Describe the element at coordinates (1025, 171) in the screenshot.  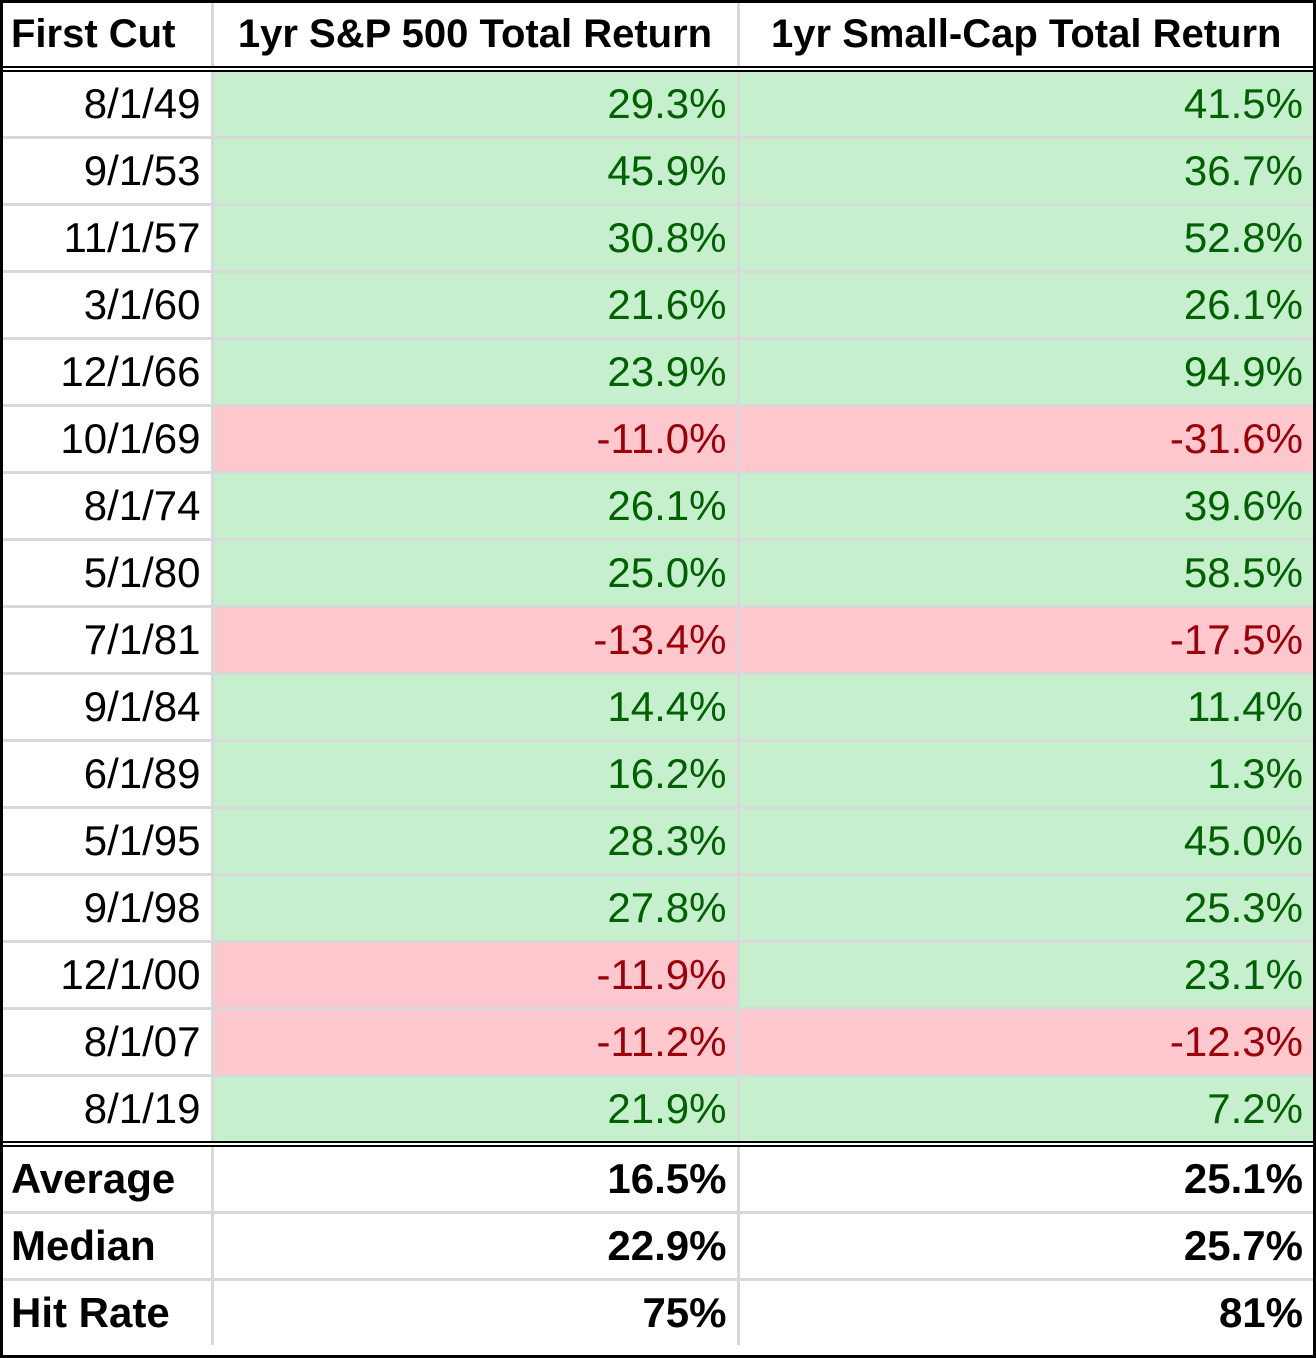
I see `small-cap-return-cell: 36.7%` at that location.